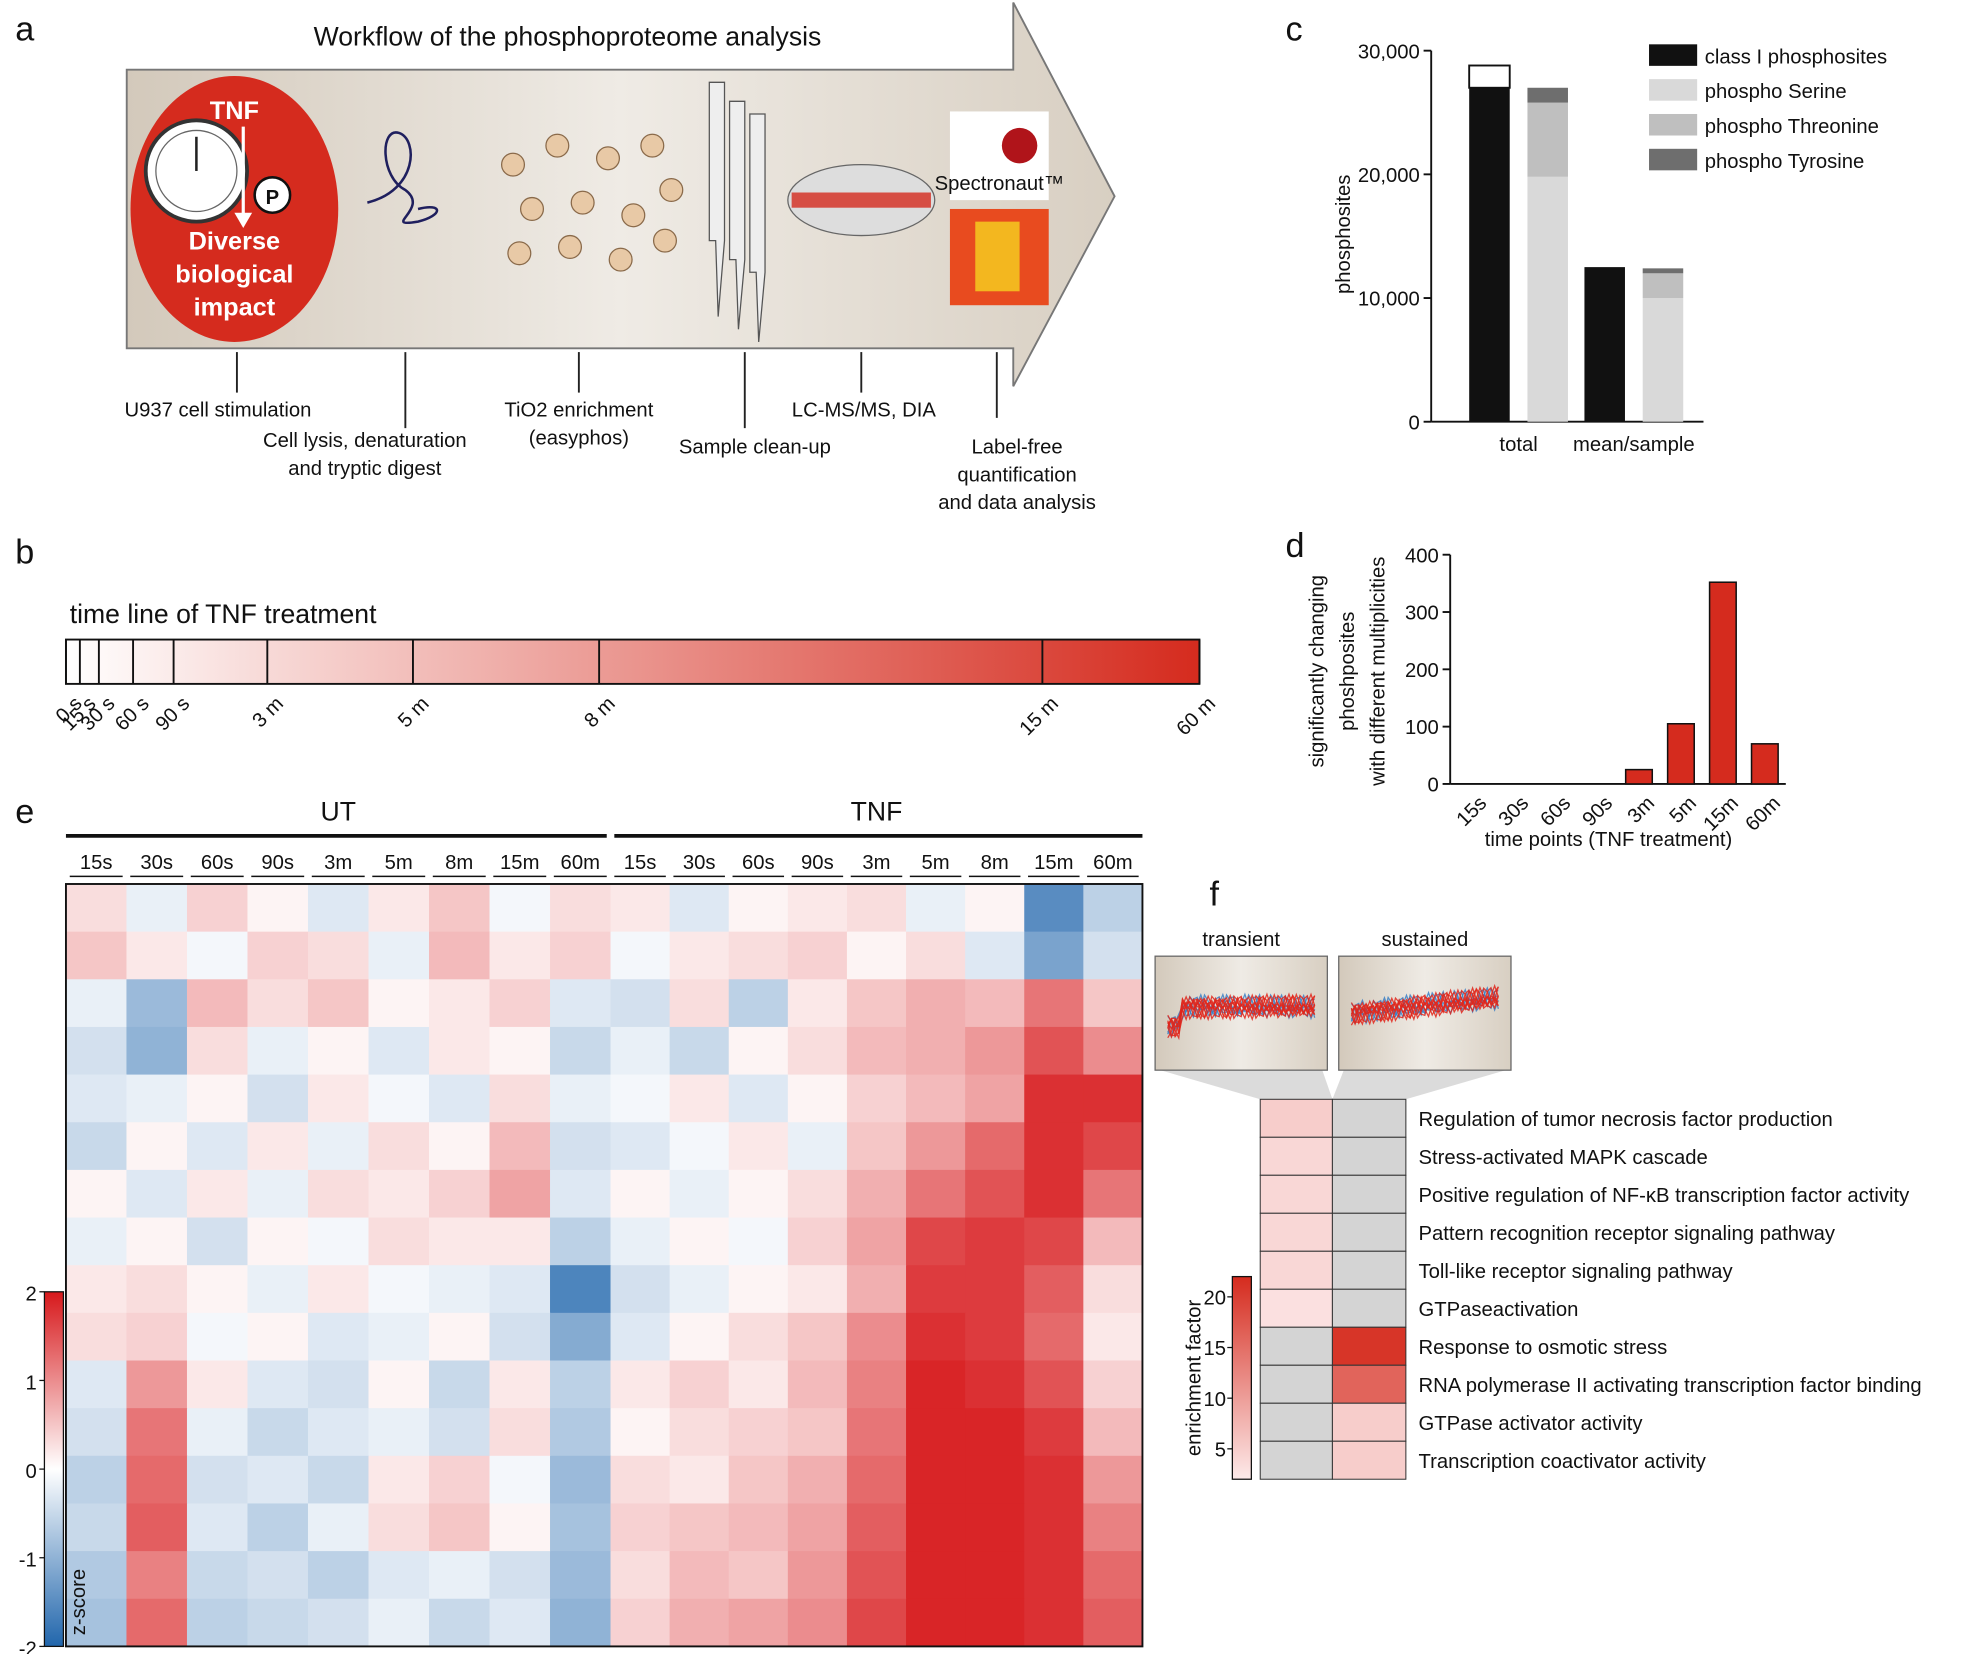  I want to click on timeline-title: time line of TNF treatment, so click(223, 614).